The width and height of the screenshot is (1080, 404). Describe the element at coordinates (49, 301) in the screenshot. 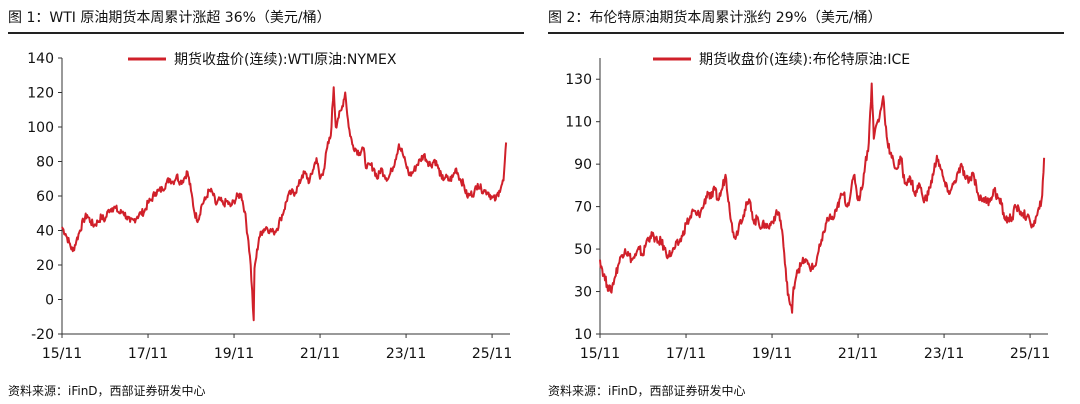

I see `y-tick-label: 0` at that location.